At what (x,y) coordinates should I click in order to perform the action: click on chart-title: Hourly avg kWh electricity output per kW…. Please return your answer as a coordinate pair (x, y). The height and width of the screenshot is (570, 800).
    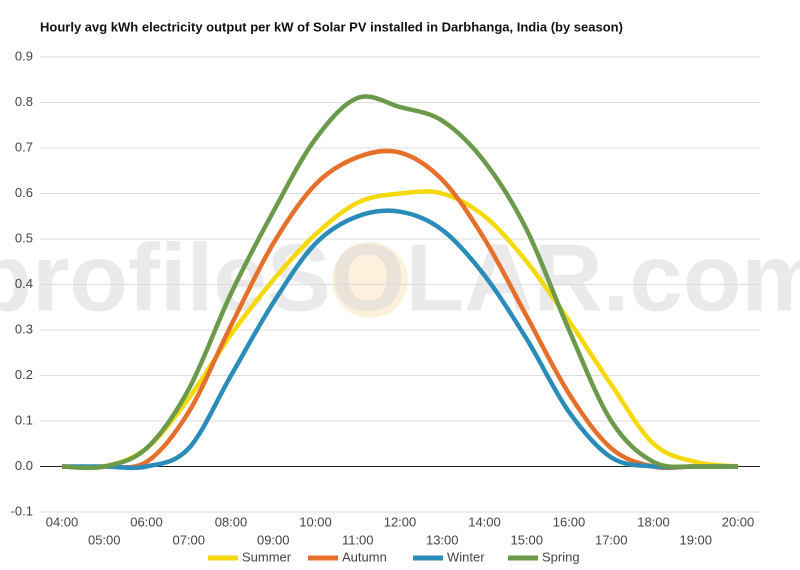
    Looking at the image, I should click on (331, 26).